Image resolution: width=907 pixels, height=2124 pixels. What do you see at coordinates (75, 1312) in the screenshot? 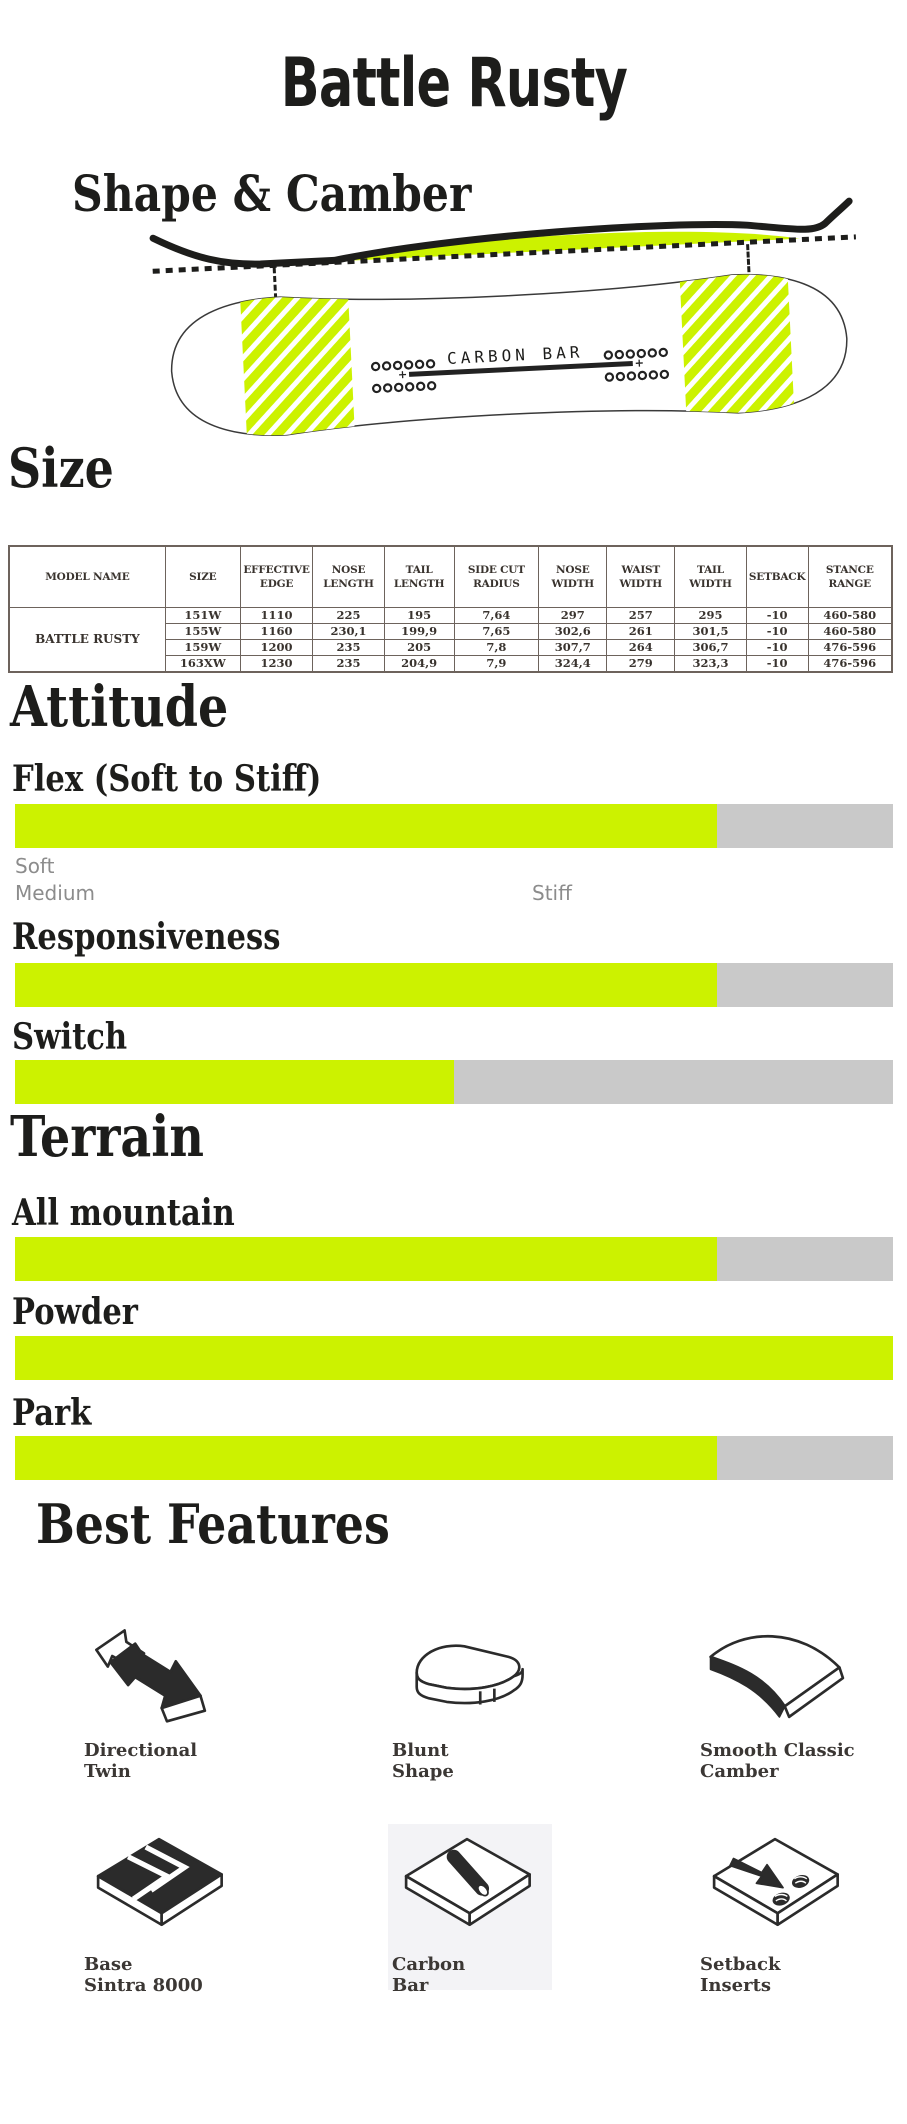
I see `powder-label: Powder` at bounding box center [75, 1312].